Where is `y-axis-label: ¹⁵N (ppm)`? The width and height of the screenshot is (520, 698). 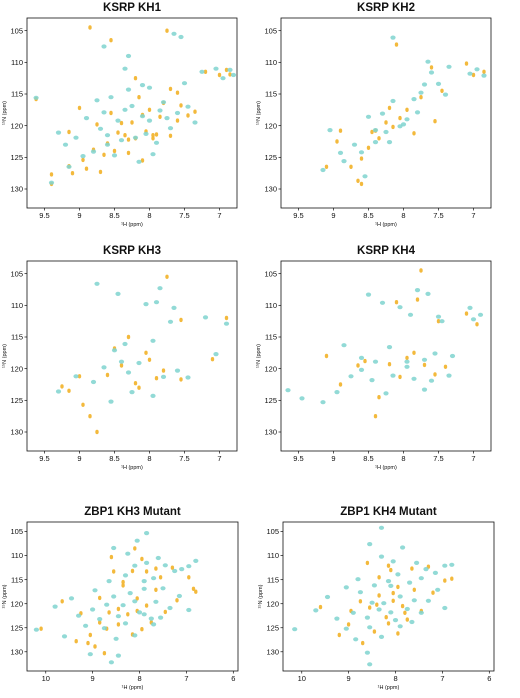 y-axis-label: ¹⁵N (ppm) is located at coordinates (4, 356).